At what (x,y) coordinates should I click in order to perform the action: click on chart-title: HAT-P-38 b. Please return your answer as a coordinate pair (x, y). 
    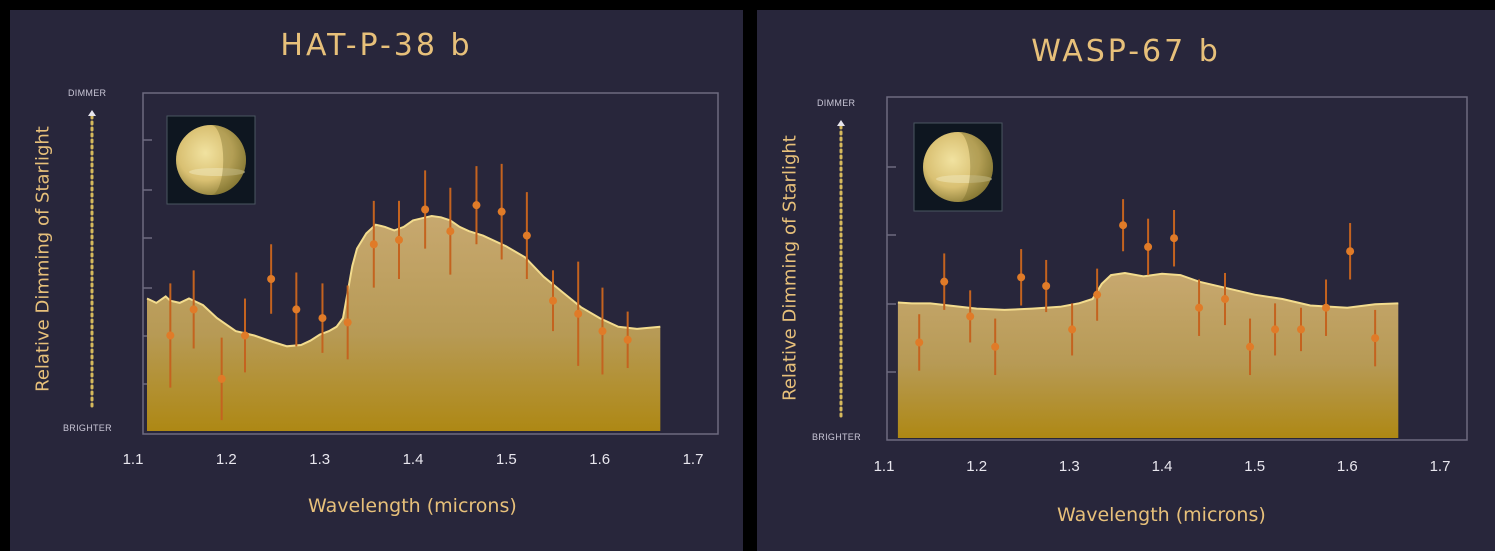
    Looking at the image, I should click on (376, 45).